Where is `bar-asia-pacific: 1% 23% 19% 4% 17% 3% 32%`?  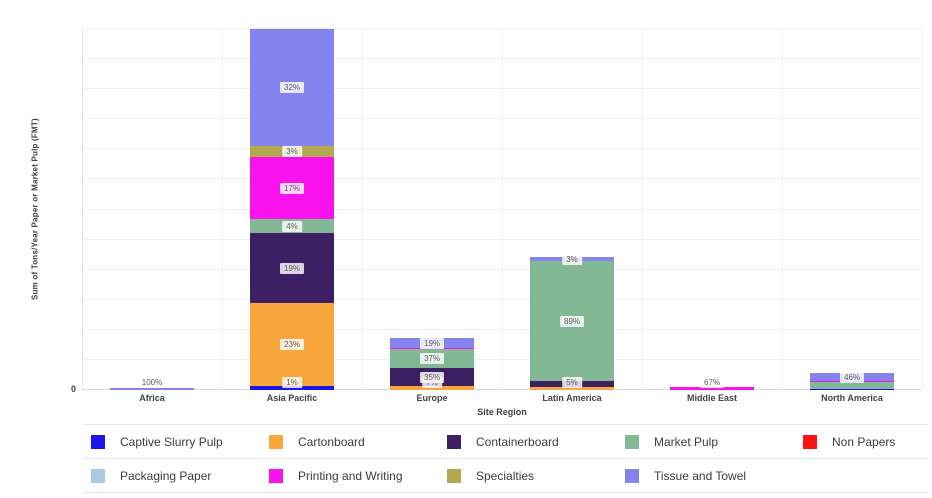 bar-asia-pacific: 1% 23% 19% 4% 17% 3% 32% is located at coordinates (292, 209).